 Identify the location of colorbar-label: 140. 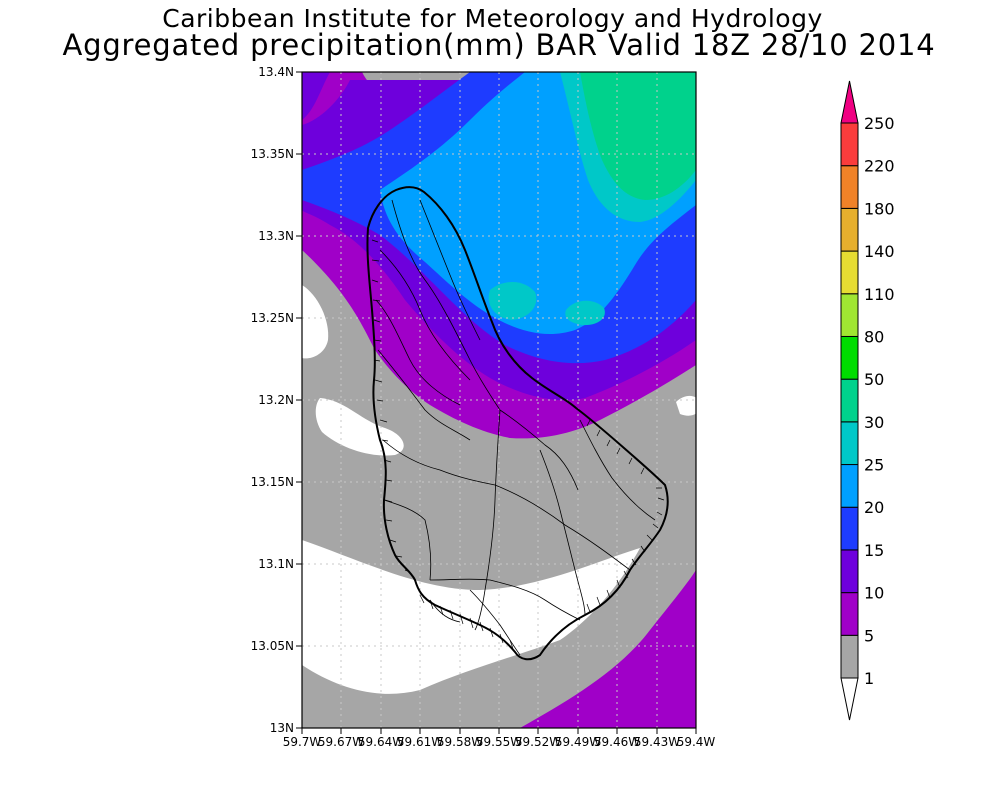
(879, 251).